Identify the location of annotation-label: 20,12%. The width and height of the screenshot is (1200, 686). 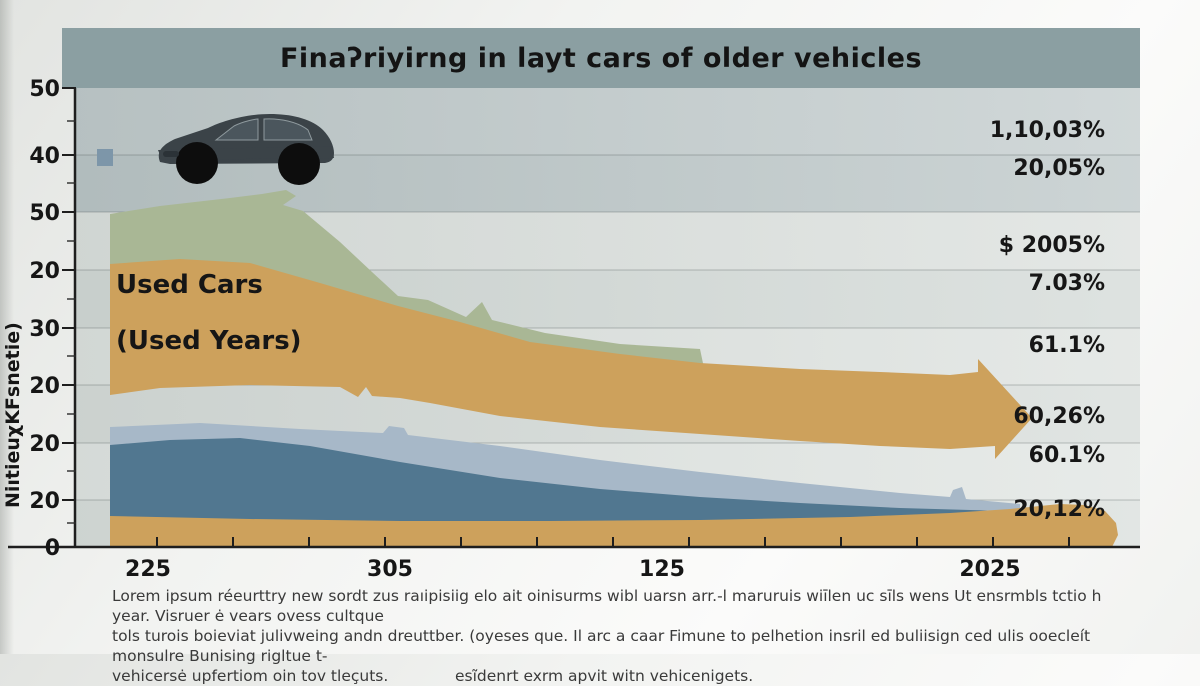
(1059, 509).